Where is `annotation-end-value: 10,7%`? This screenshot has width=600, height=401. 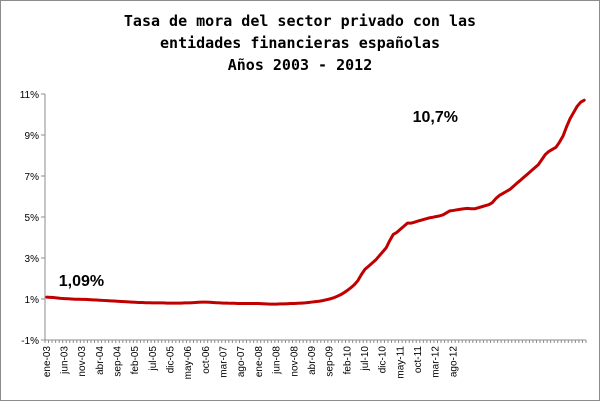 annotation-end-value: 10,7% is located at coordinates (435, 117).